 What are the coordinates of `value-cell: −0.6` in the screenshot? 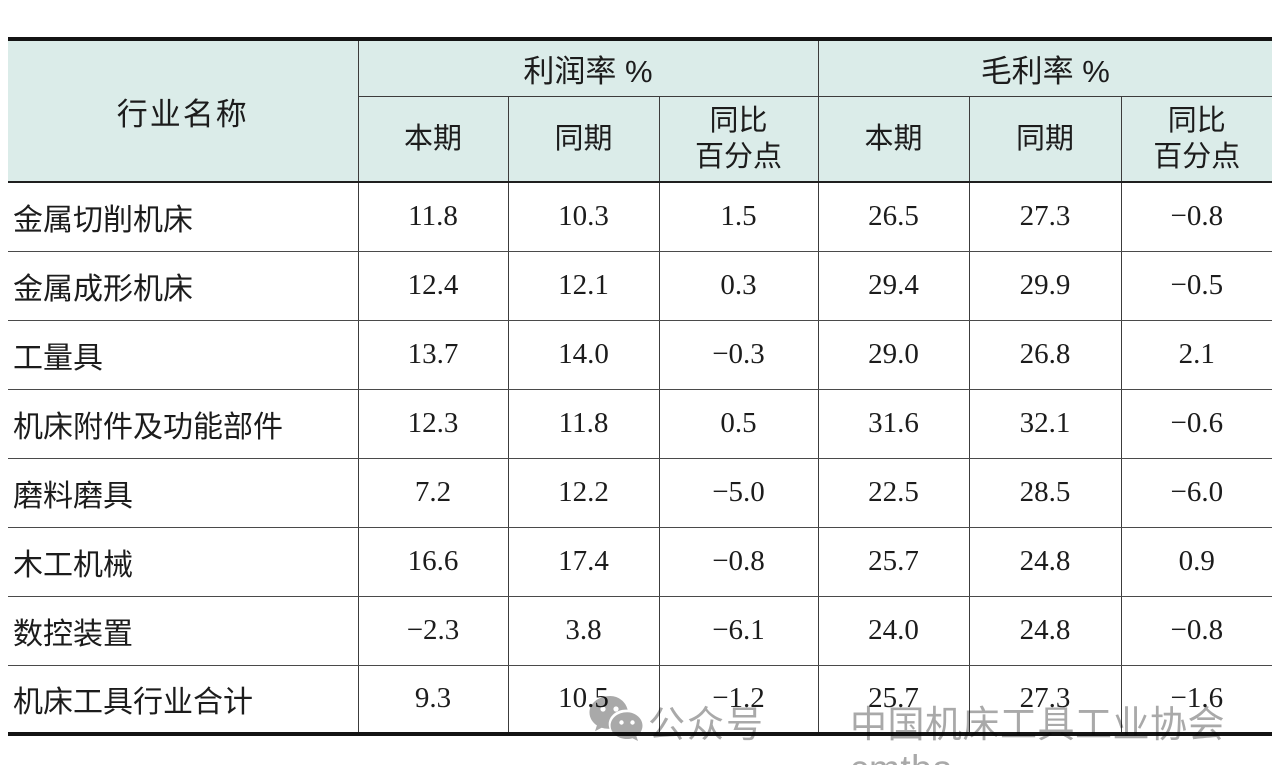 It's located at (1196, 424).